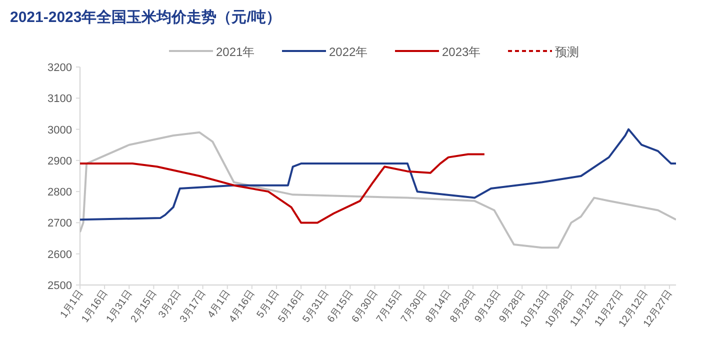 Image resolution: width=707 pixels, height=357 pixels. I want to click on y-tick-label: 3200, so click(60, 68).